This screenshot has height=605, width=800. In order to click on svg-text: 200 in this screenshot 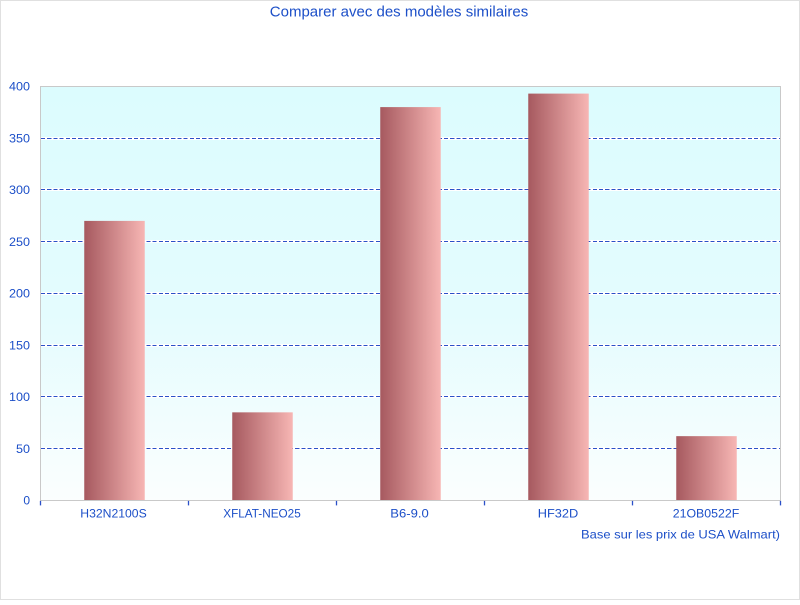, I will do `click(19, 294)`.